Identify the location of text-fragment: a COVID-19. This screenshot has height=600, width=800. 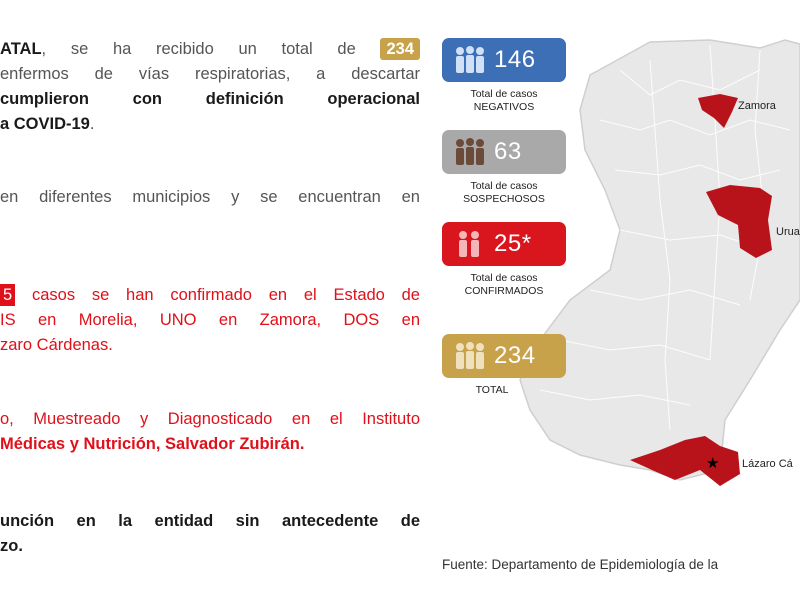
(45, 124).